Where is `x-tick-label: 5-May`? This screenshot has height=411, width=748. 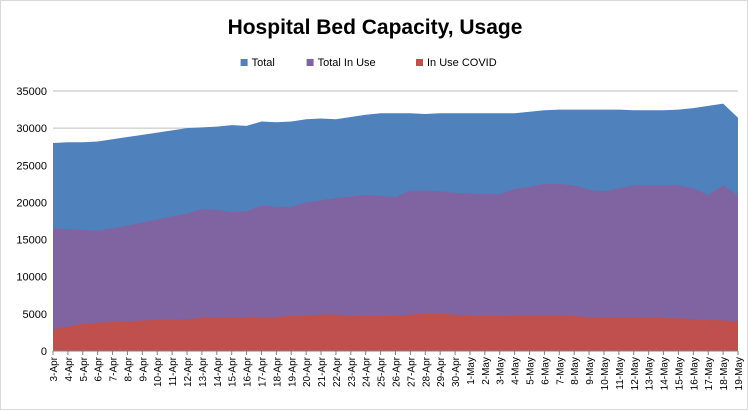 x-tick-label: 5-May is located at coordinates (531, 371).